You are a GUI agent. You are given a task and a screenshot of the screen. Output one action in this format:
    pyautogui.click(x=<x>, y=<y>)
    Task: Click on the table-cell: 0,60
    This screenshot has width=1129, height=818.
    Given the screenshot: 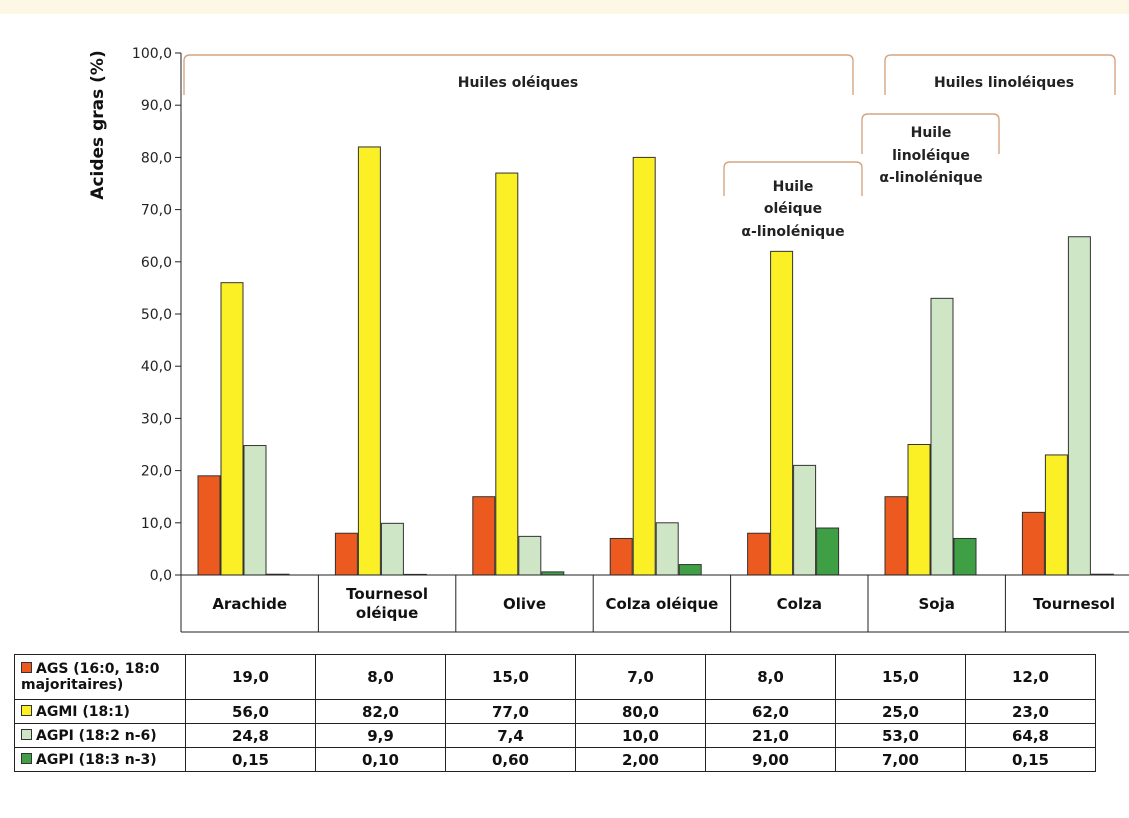 What is the action you would take?
    pyautogui.click(x=510, y=759)
    